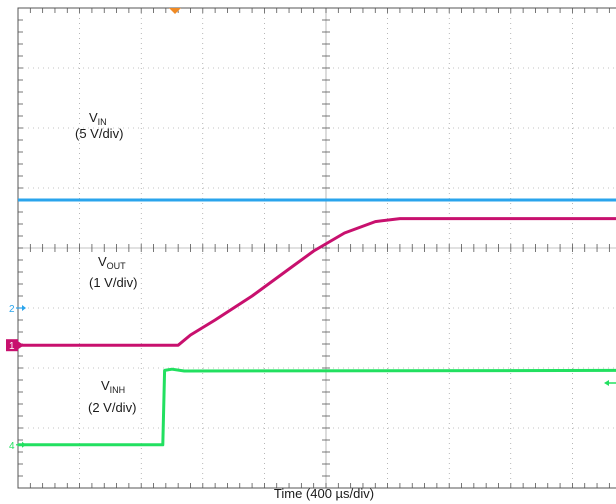 This screenshot has width=616, height=504. I want to click on svg-text: (2 V/div), so click(112, 407).